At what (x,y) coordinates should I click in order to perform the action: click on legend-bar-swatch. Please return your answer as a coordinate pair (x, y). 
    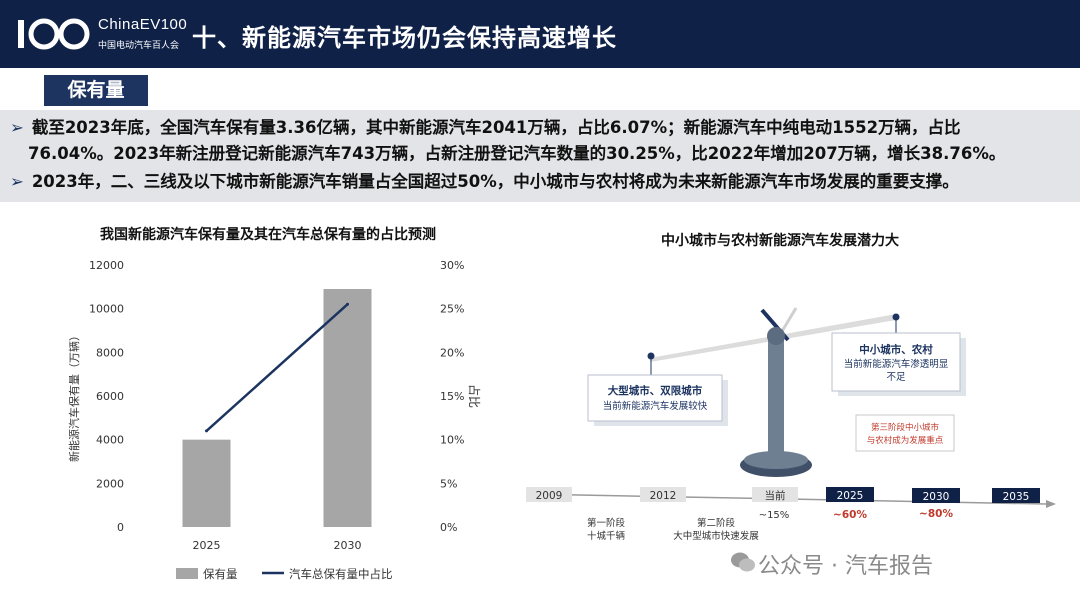
    Looking at the image, I should click on (187, 573).